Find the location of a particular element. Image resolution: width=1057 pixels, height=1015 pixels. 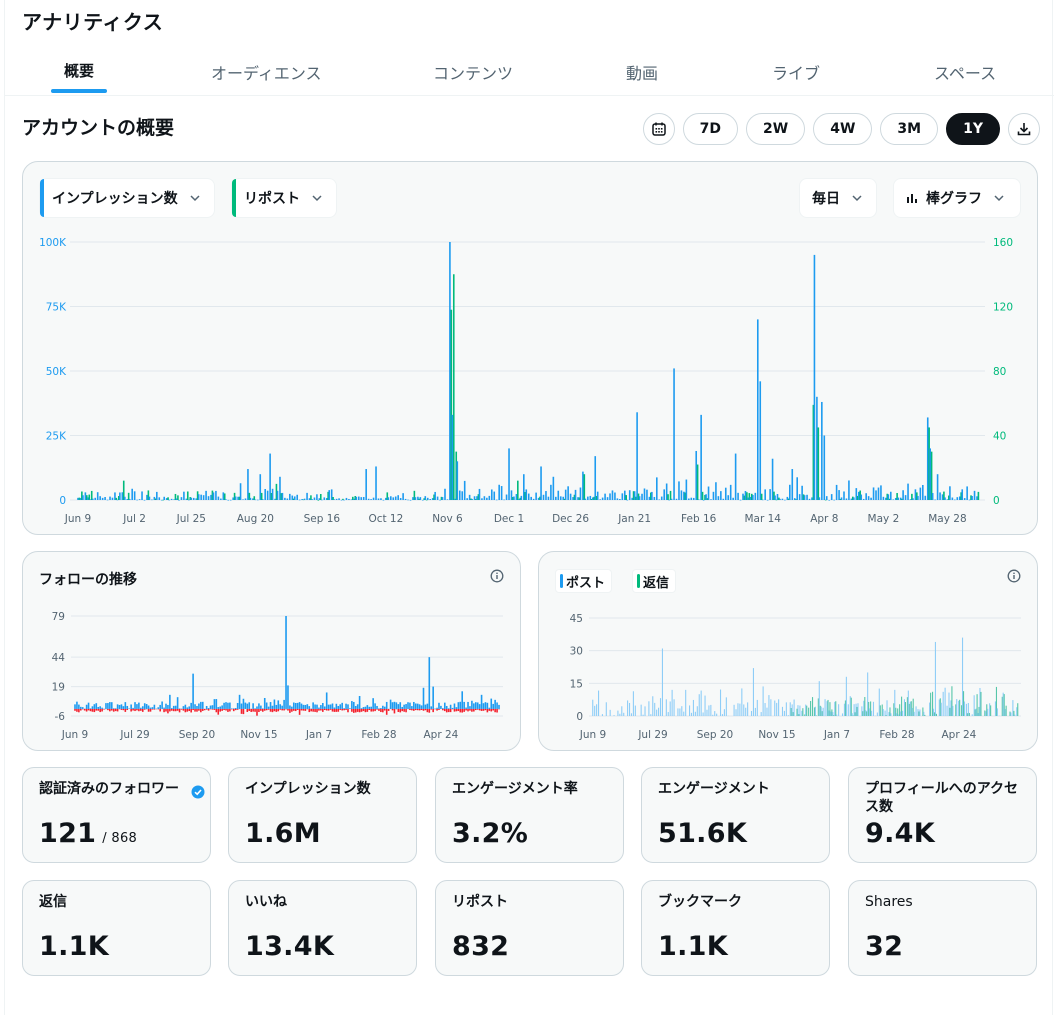

stat-card-reposts: リポスト 832 is located at coordinates (529, 928).